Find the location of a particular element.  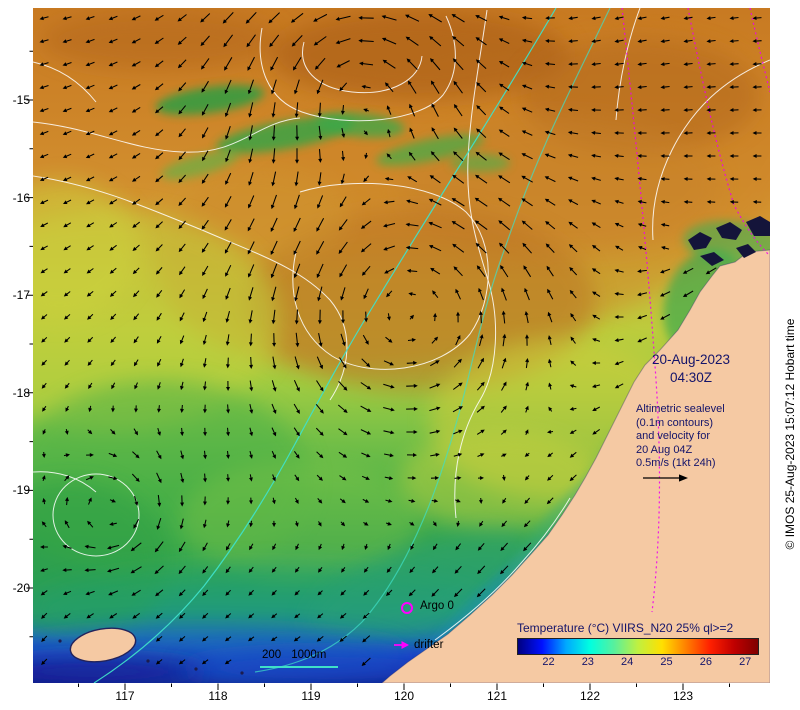

altimetry-note-line: 0.5m/s (1kt 24h) is located at coordinates (676, 463).